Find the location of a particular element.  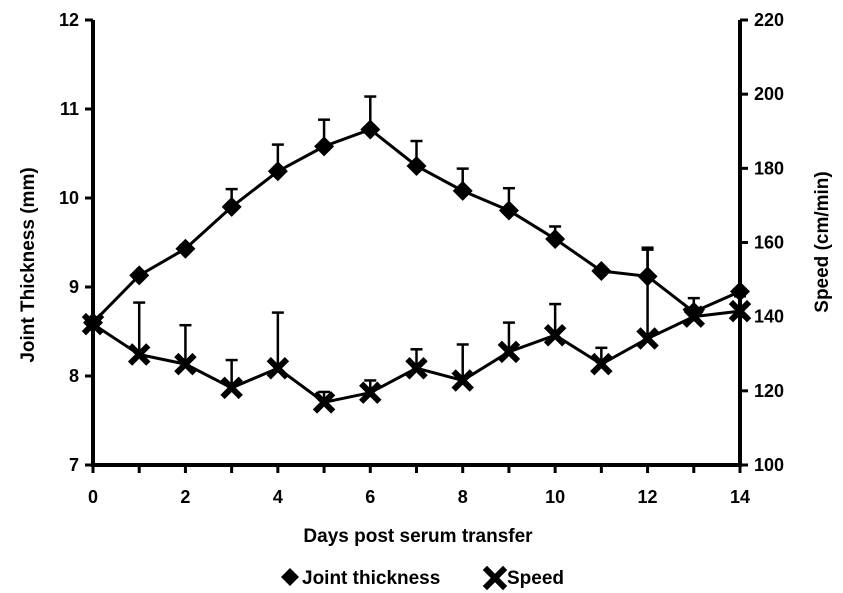

y-right-tick-label-5: 200 is located at coordinates (769, 94).